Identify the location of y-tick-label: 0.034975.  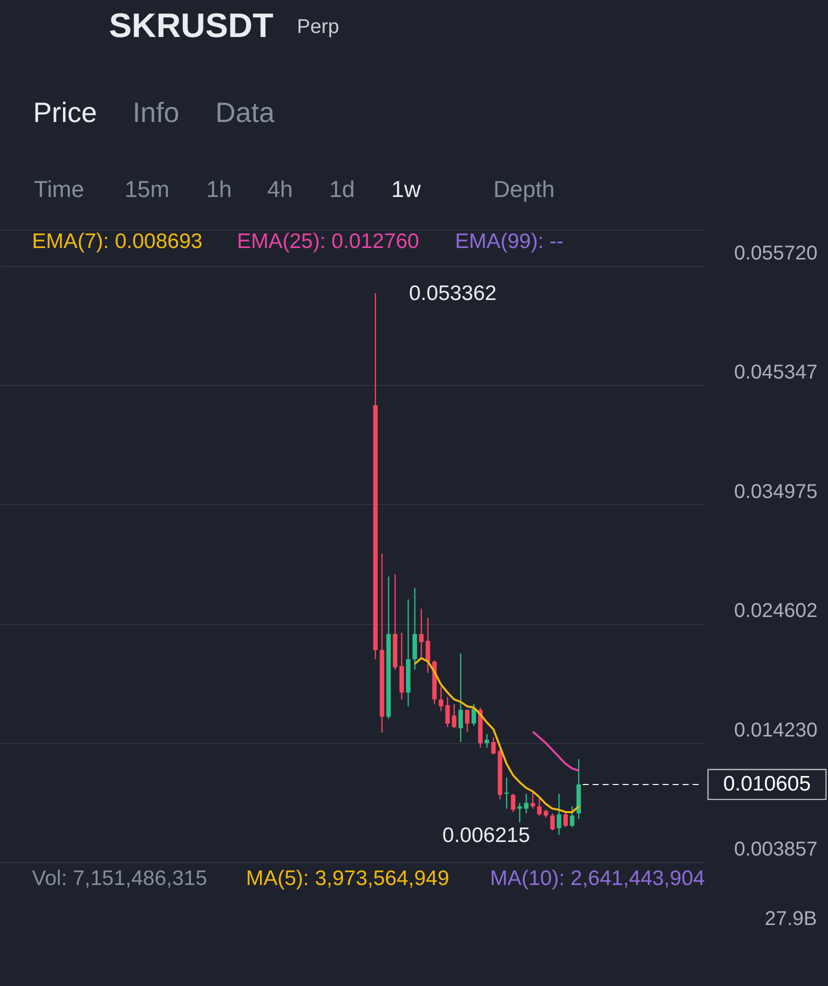
(776, 491).